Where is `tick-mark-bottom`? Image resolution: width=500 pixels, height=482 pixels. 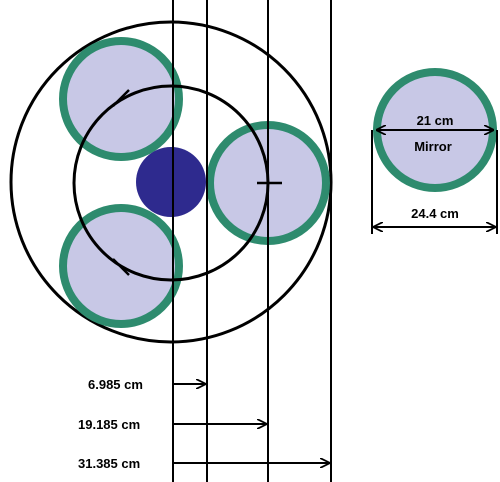 tick-mark-bottom is located at coordinates (121, 267).